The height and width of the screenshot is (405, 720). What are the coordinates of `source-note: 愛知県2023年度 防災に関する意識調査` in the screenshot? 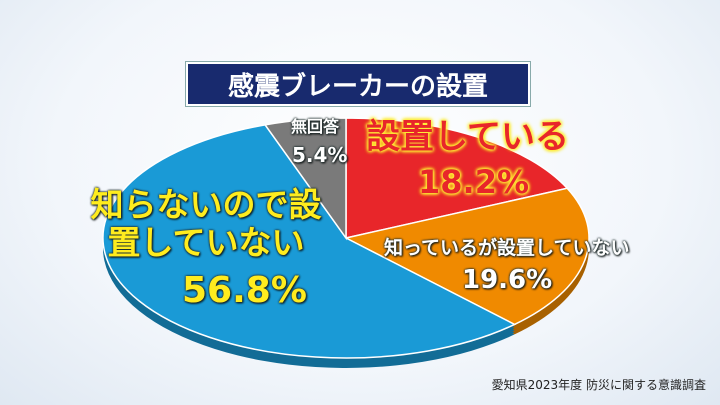 It's located at (598, 385).